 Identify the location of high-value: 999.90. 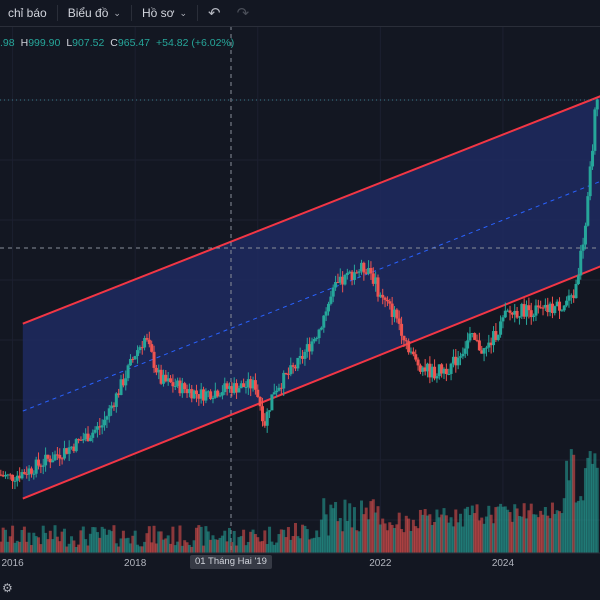
(44, 43).